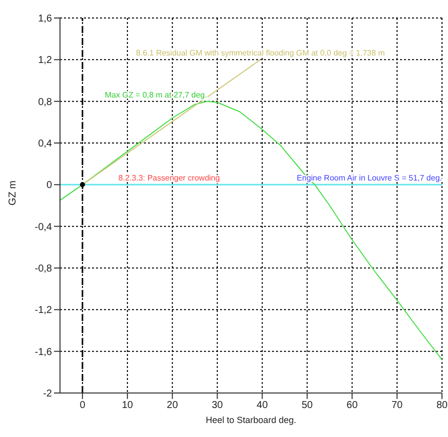 The height and width of the screenshot is (437, 448). What do you see at coordinates (43, 310) in the screenshot?
I see `y-tick-label: -1,2` at bounding box center [43, 310].